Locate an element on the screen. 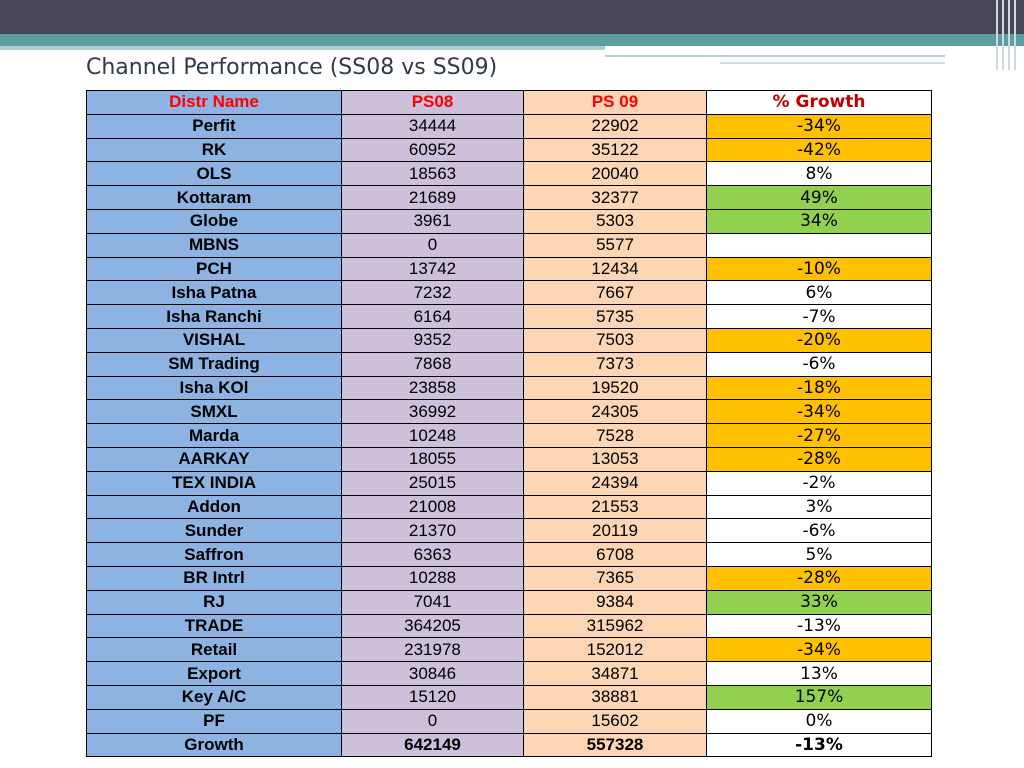 The width and height of the screenshot is (1024, 768). cell-growth is located at coordinates (819, 245).